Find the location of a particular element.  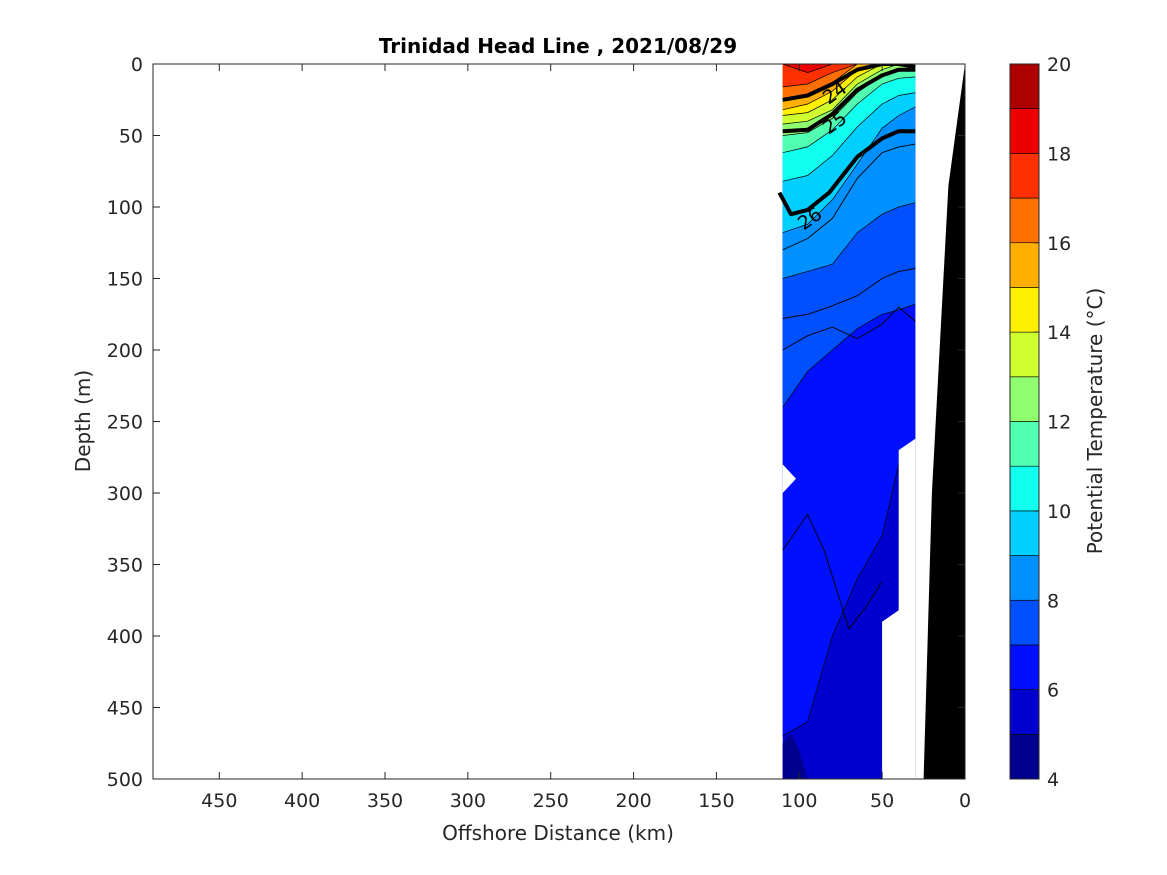

y-tick-label: 50 is located at coordinates (131, 137).